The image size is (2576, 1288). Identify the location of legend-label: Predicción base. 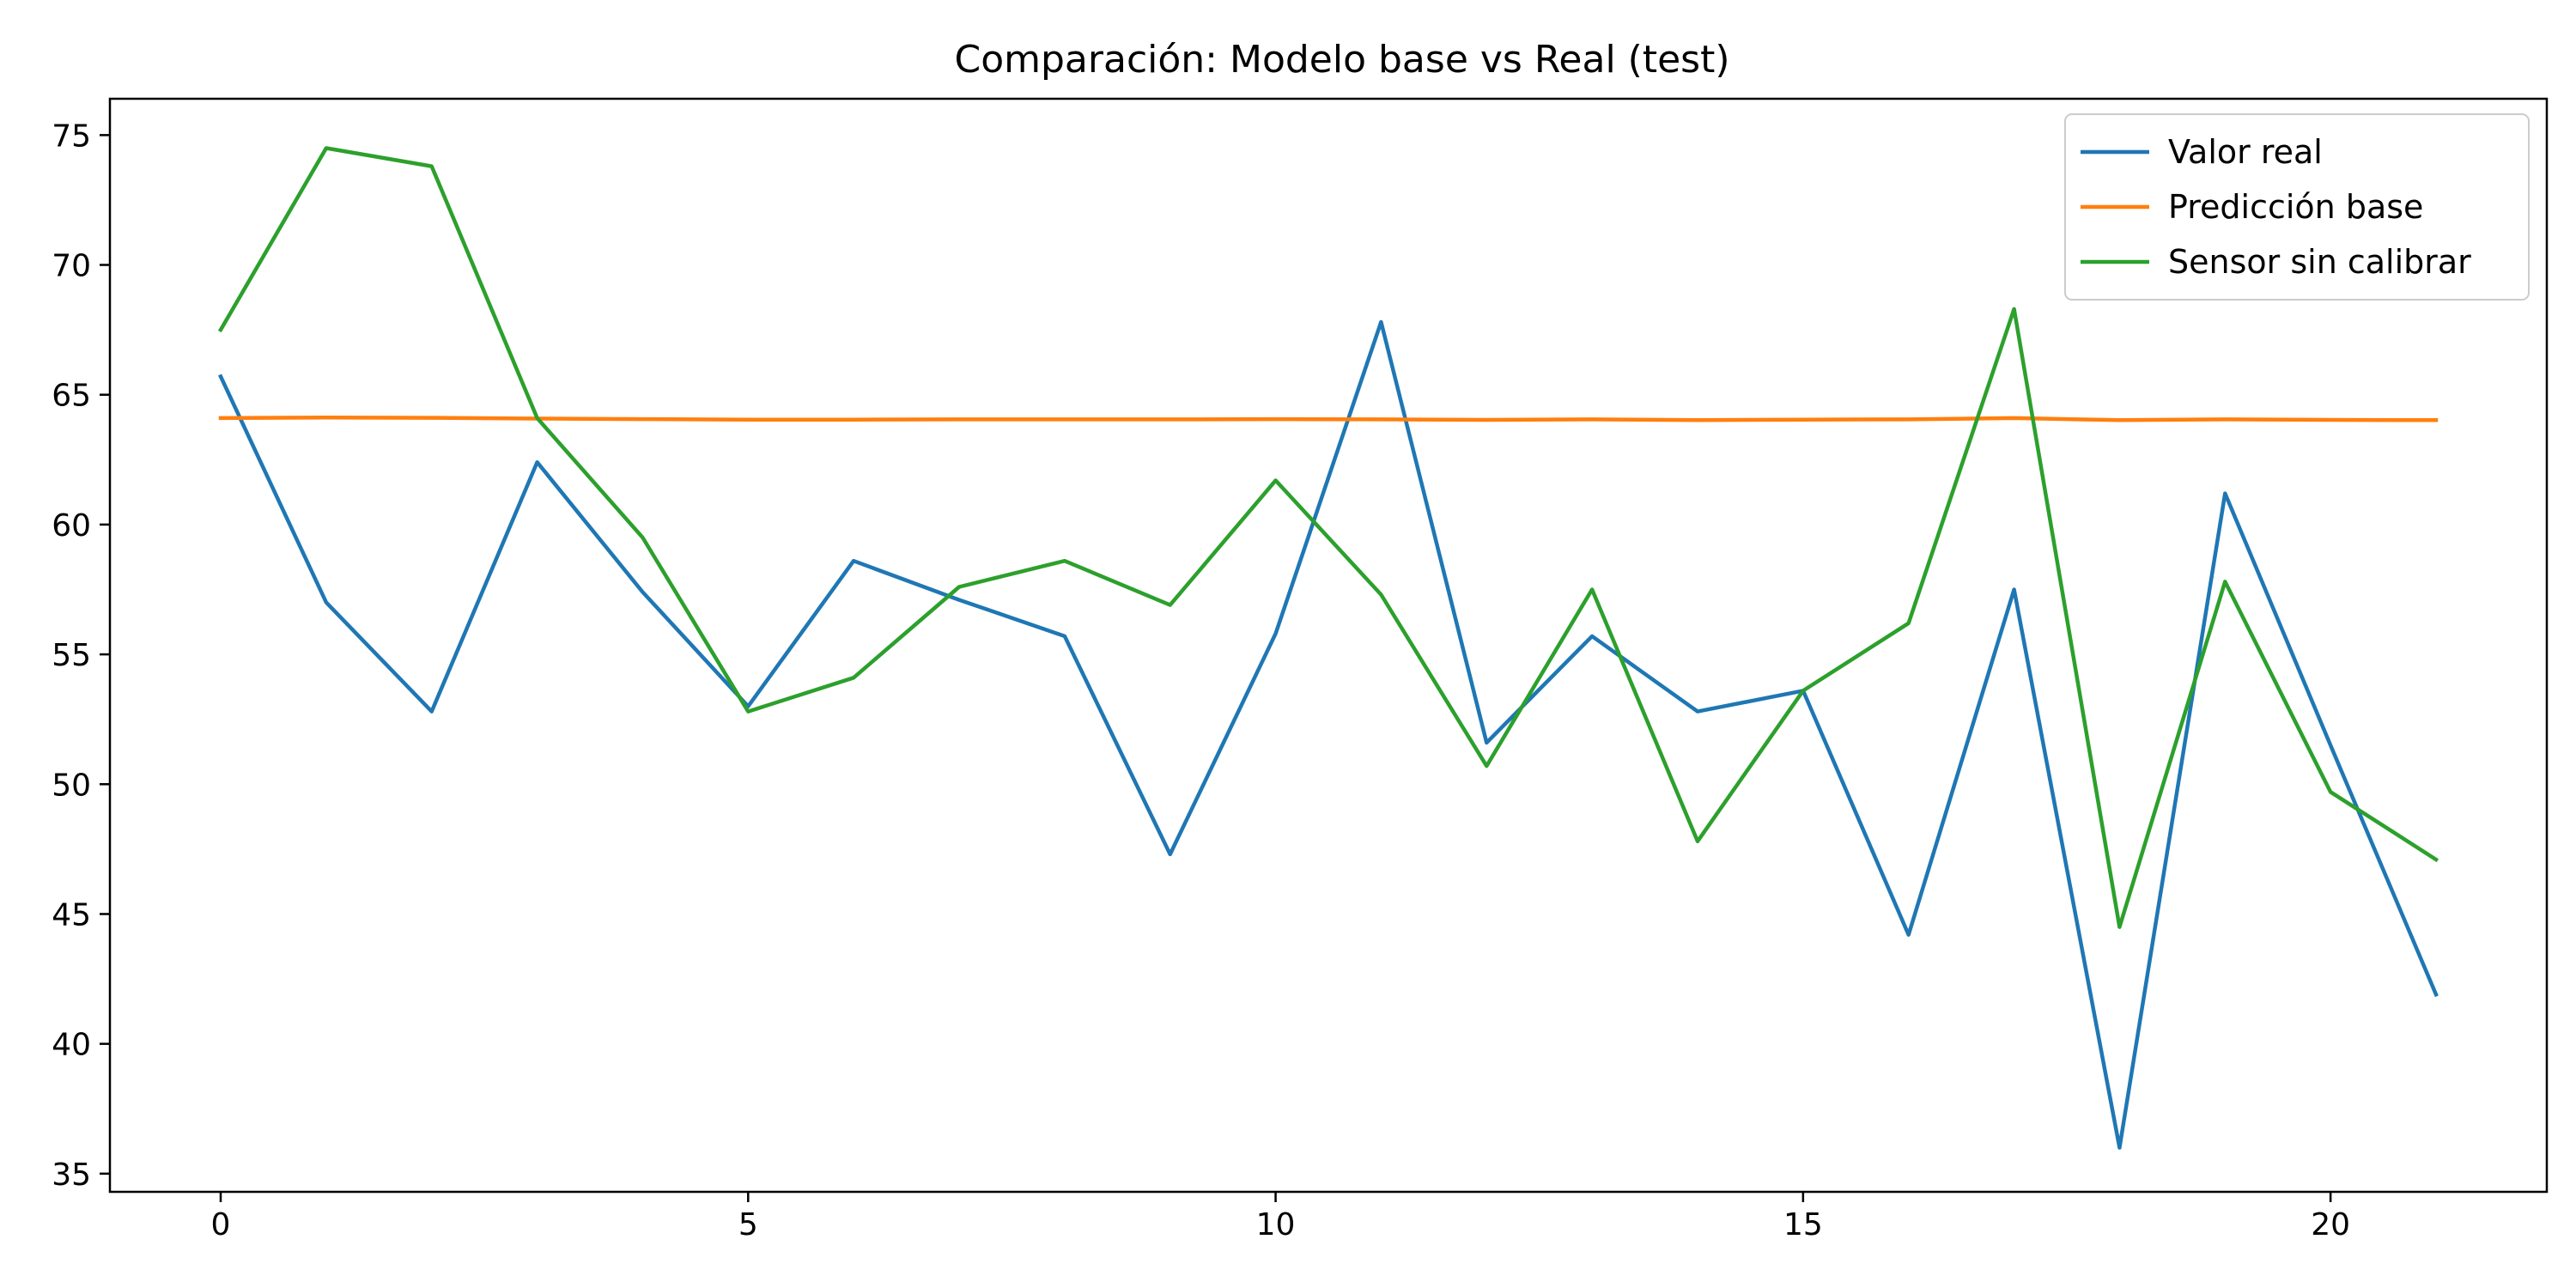
(2295, 207).